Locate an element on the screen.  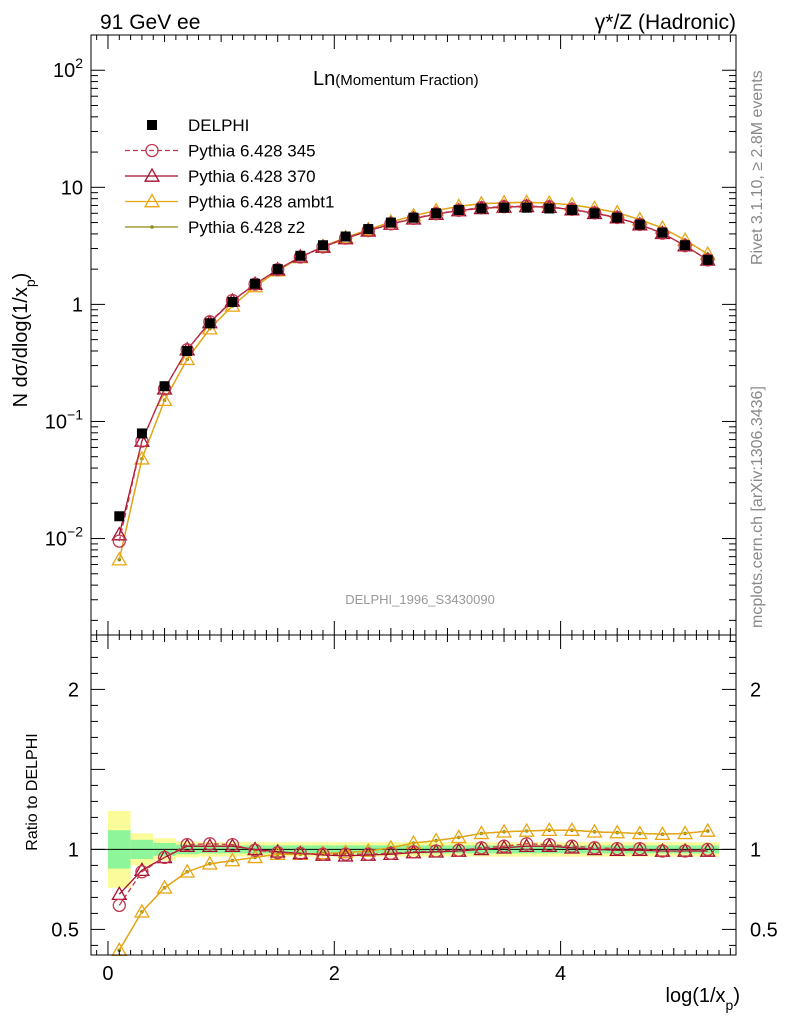
legend-label: Pythia 6.428 ambt1 is located at coordinates (261, 202).